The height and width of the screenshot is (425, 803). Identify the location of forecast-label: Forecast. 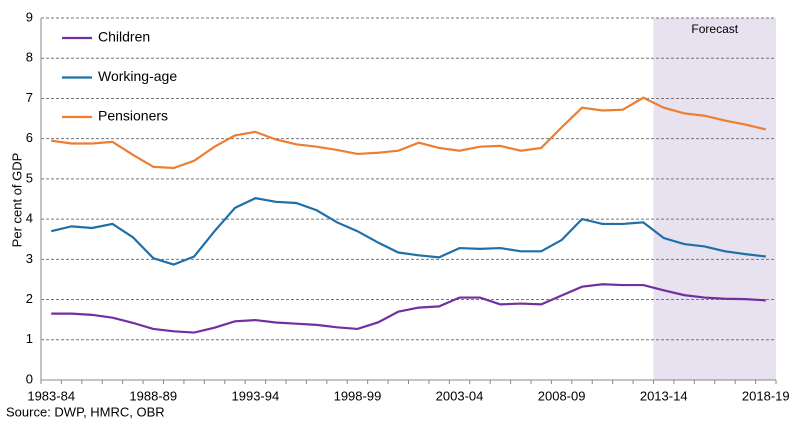
(714, 29).